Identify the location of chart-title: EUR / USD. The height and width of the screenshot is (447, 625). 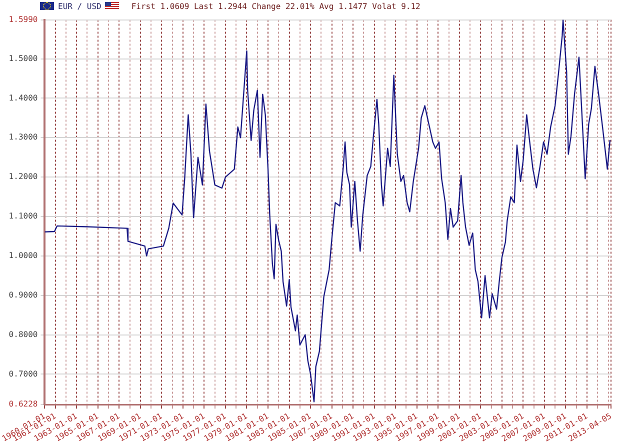
(80, 6).